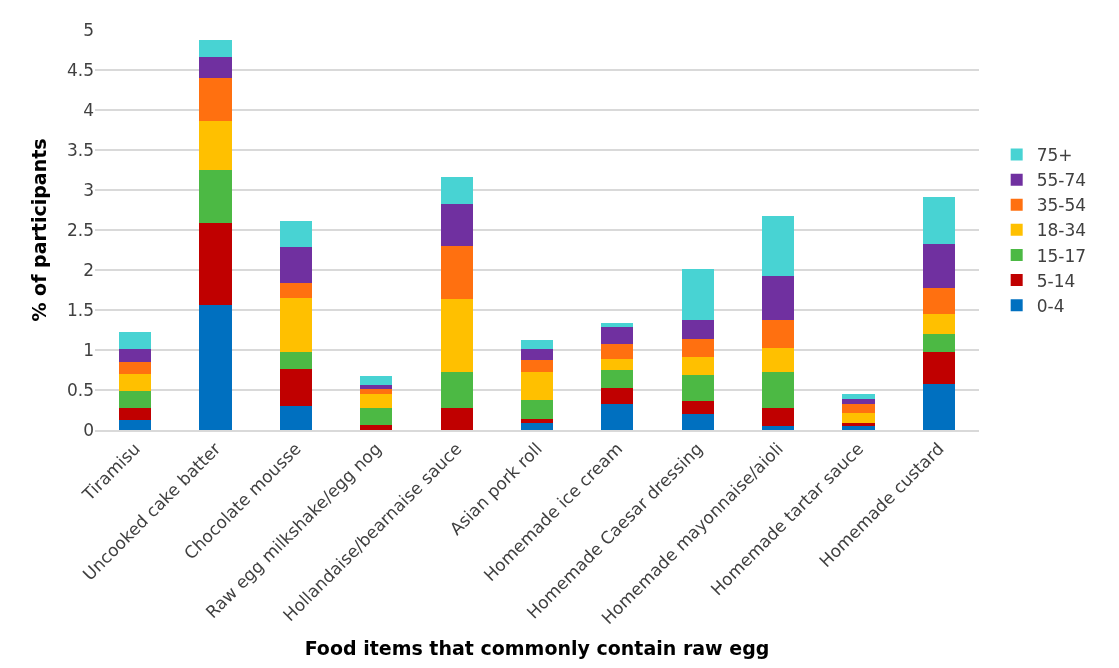  Describe the element at coordinates (1056, 280) in the screenshot. I see `legend-label: 5-14` at that location.